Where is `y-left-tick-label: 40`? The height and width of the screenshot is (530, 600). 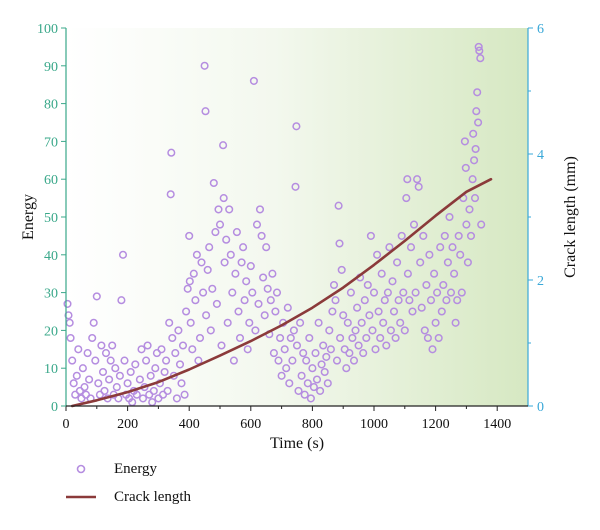
y-left-tick-label: 40 is located at coordinates (51, 256).